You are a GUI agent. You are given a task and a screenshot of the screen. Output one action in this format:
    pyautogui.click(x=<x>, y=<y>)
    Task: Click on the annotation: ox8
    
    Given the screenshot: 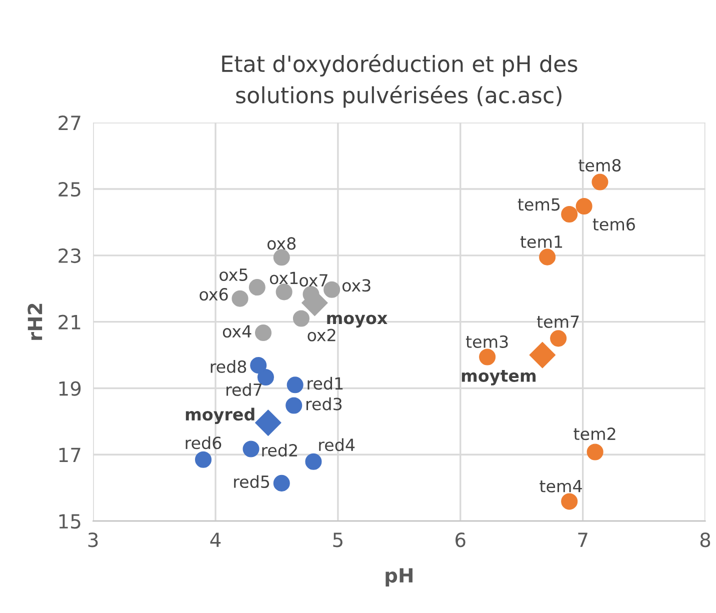 What is the action you would take?
    pyautogui.click(x=281, y=243)
    